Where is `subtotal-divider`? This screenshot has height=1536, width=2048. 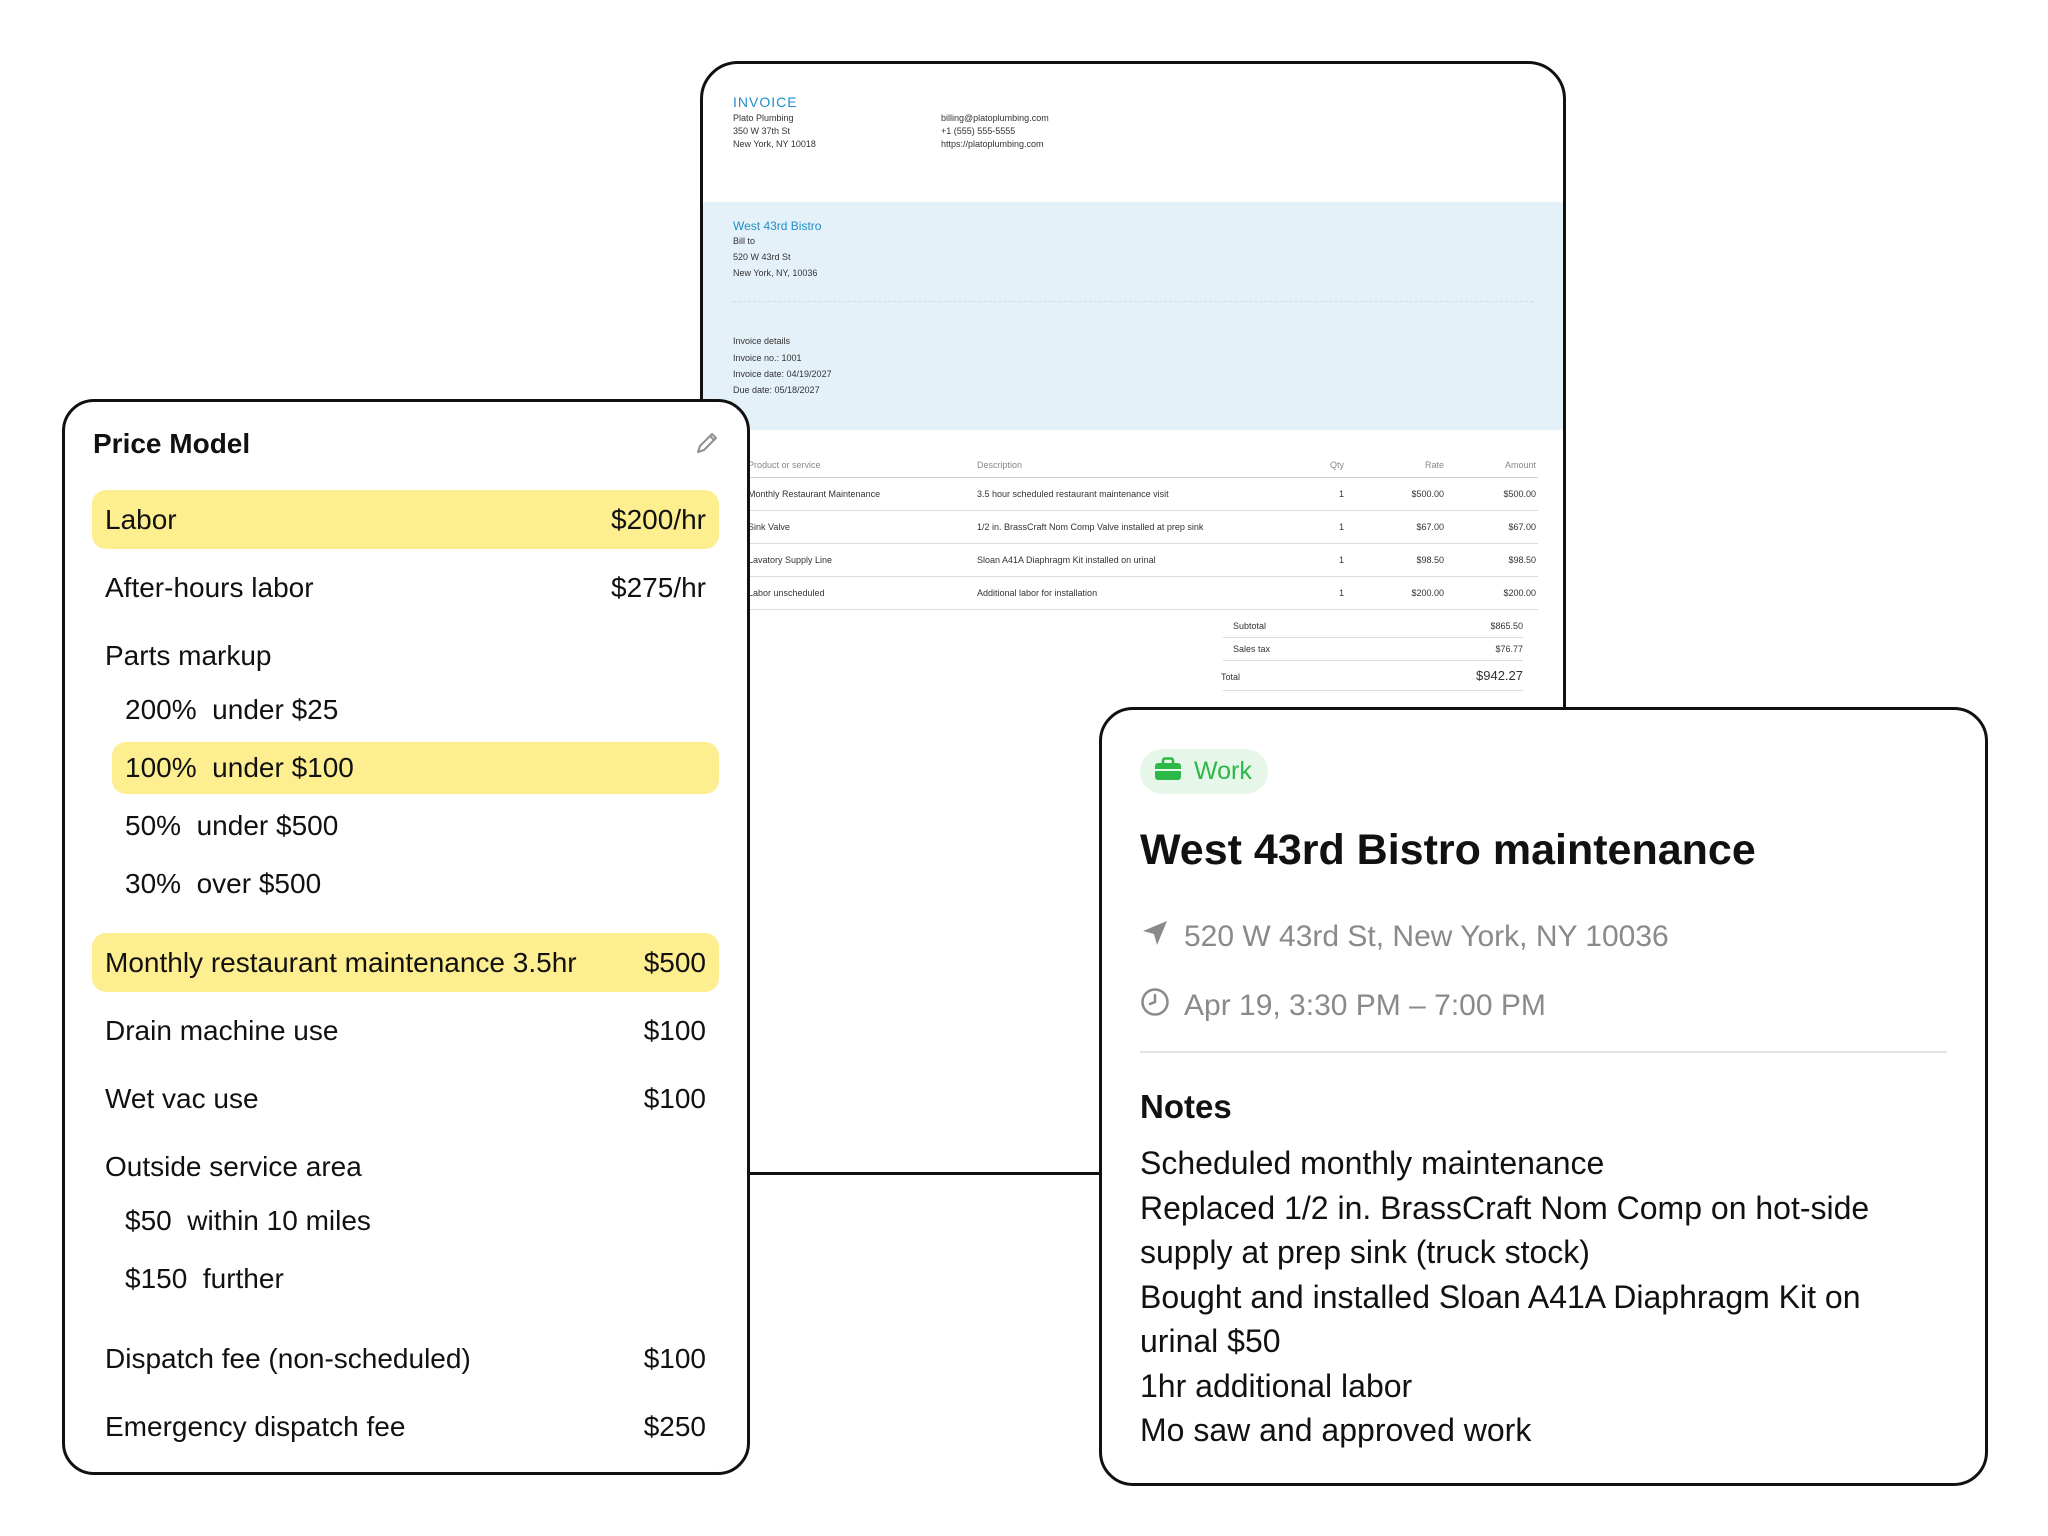 subtotal-divider is located at coordinates (1373, 637).